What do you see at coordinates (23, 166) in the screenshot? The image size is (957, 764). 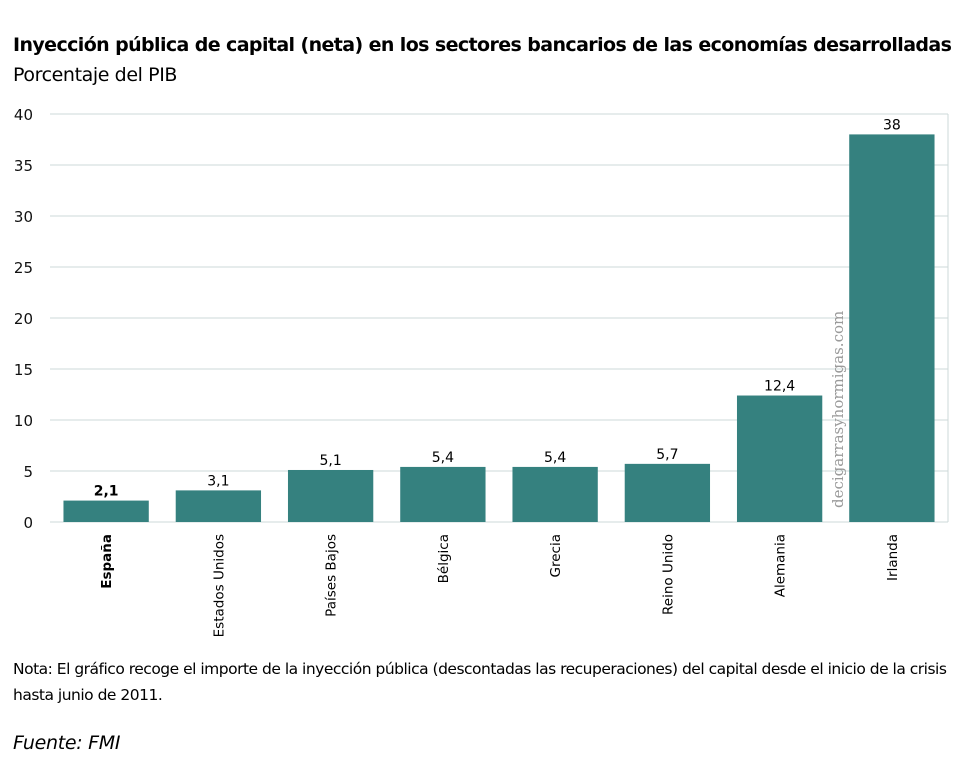 I see `y-tick-label: 35` at bounding box center [23, 166].